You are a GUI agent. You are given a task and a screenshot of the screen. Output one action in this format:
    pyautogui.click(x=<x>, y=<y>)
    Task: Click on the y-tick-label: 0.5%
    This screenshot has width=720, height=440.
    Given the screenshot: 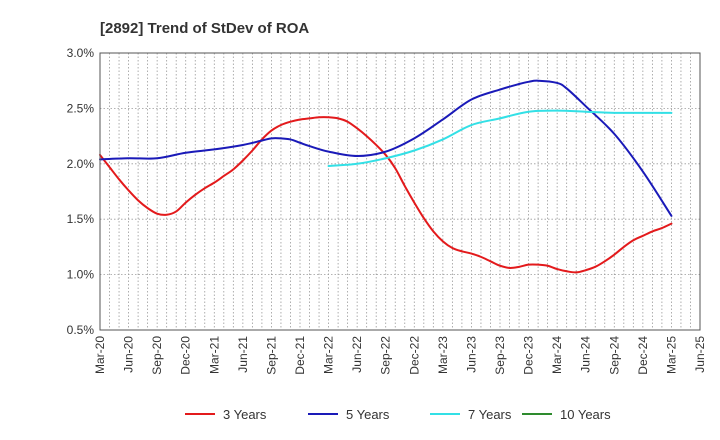 What is the action you would take?
    pyautogui.click(x=81, y=330)
    